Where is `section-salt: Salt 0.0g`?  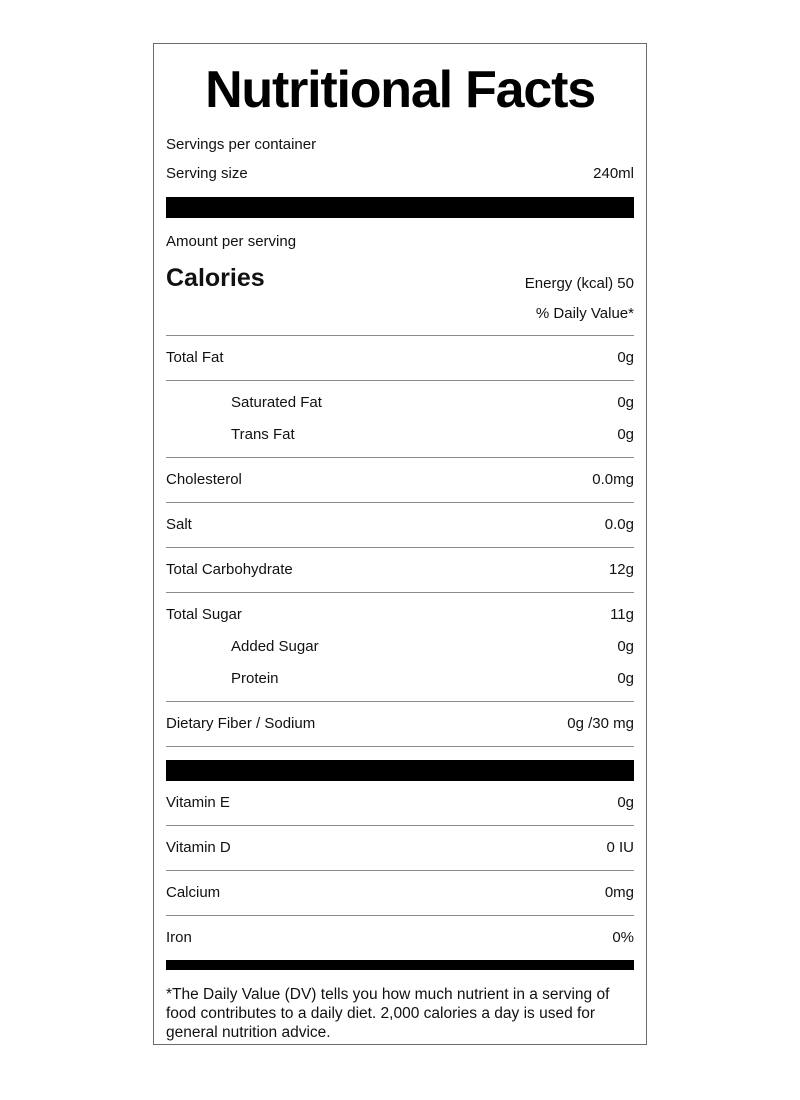
section-salt: Salt 0.0g is located at coordinates (400, 525).